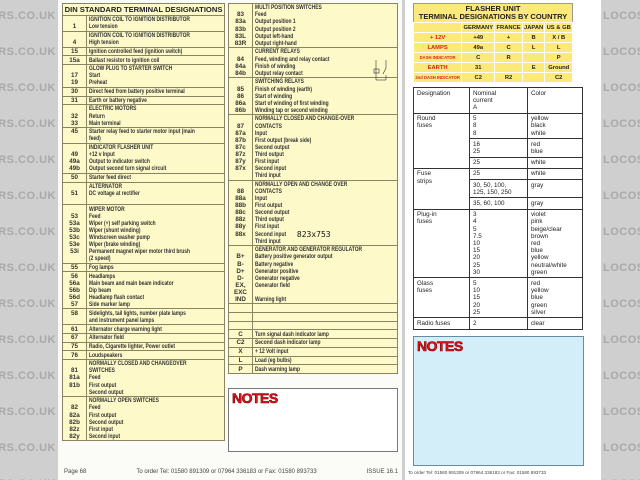 The height and width of the screenshot is (480, 640). Describe the element at coordinates (74, 169) in the screenshot. I see `terminal-code: 49b` at that location.